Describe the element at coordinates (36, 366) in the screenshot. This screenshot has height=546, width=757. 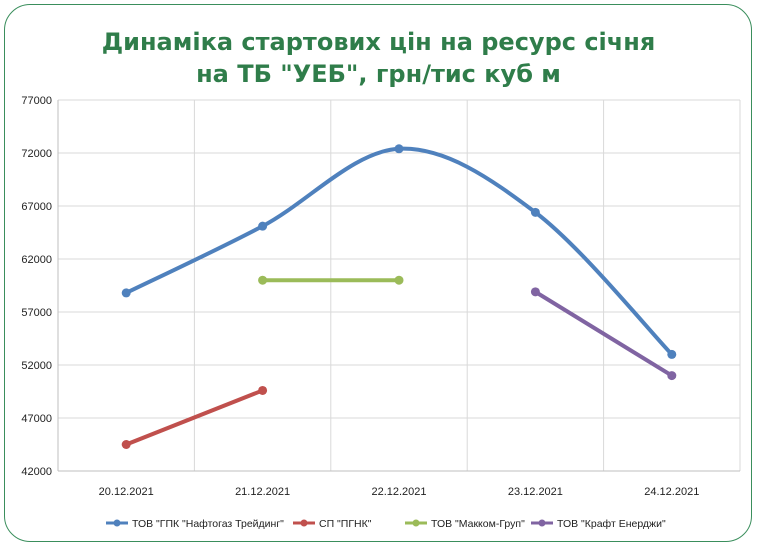
I see `y-tick-label: 52000` at that location.